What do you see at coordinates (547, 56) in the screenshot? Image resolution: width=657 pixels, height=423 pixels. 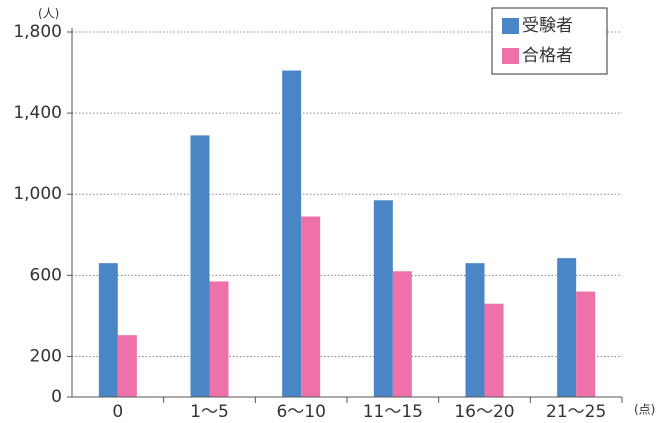 I see `legend-label: 合格者` at bounding box center [547, 56].